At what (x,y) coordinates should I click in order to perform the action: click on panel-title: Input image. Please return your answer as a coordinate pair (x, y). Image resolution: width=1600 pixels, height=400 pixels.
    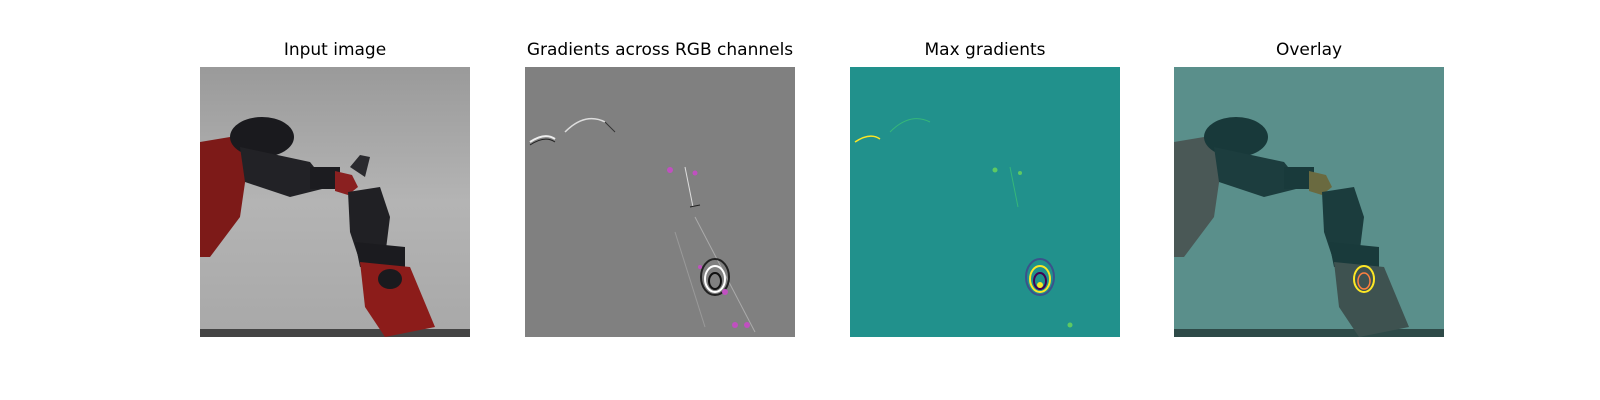
    Looking at the image, I should click on (335, 50).